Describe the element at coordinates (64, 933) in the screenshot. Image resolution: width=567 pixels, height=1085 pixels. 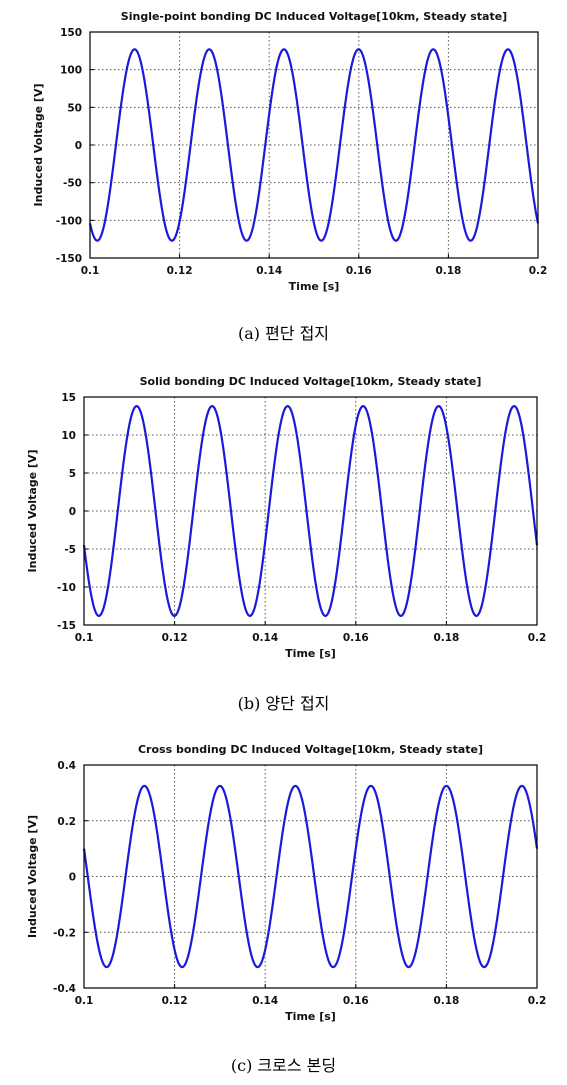
I see `y-tick-label: -0.2` at that location.